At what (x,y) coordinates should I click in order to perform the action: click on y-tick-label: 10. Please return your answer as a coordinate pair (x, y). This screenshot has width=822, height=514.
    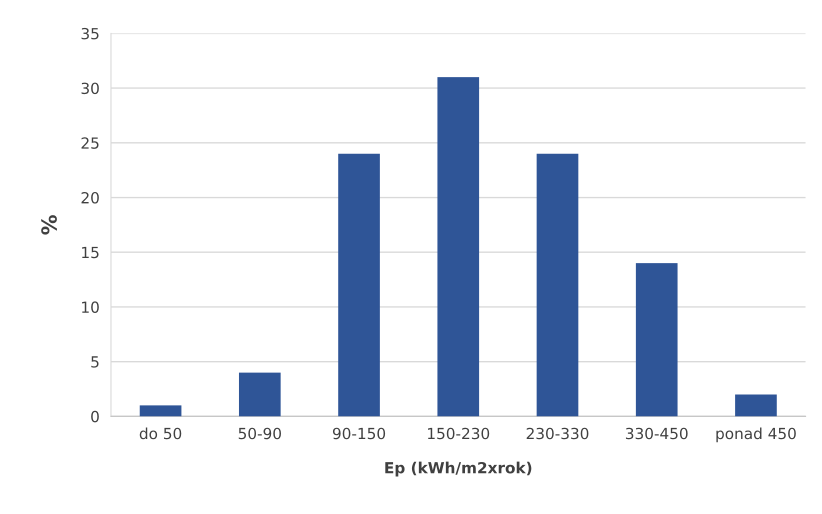
    Looking at the image, I should click on (90, 307).